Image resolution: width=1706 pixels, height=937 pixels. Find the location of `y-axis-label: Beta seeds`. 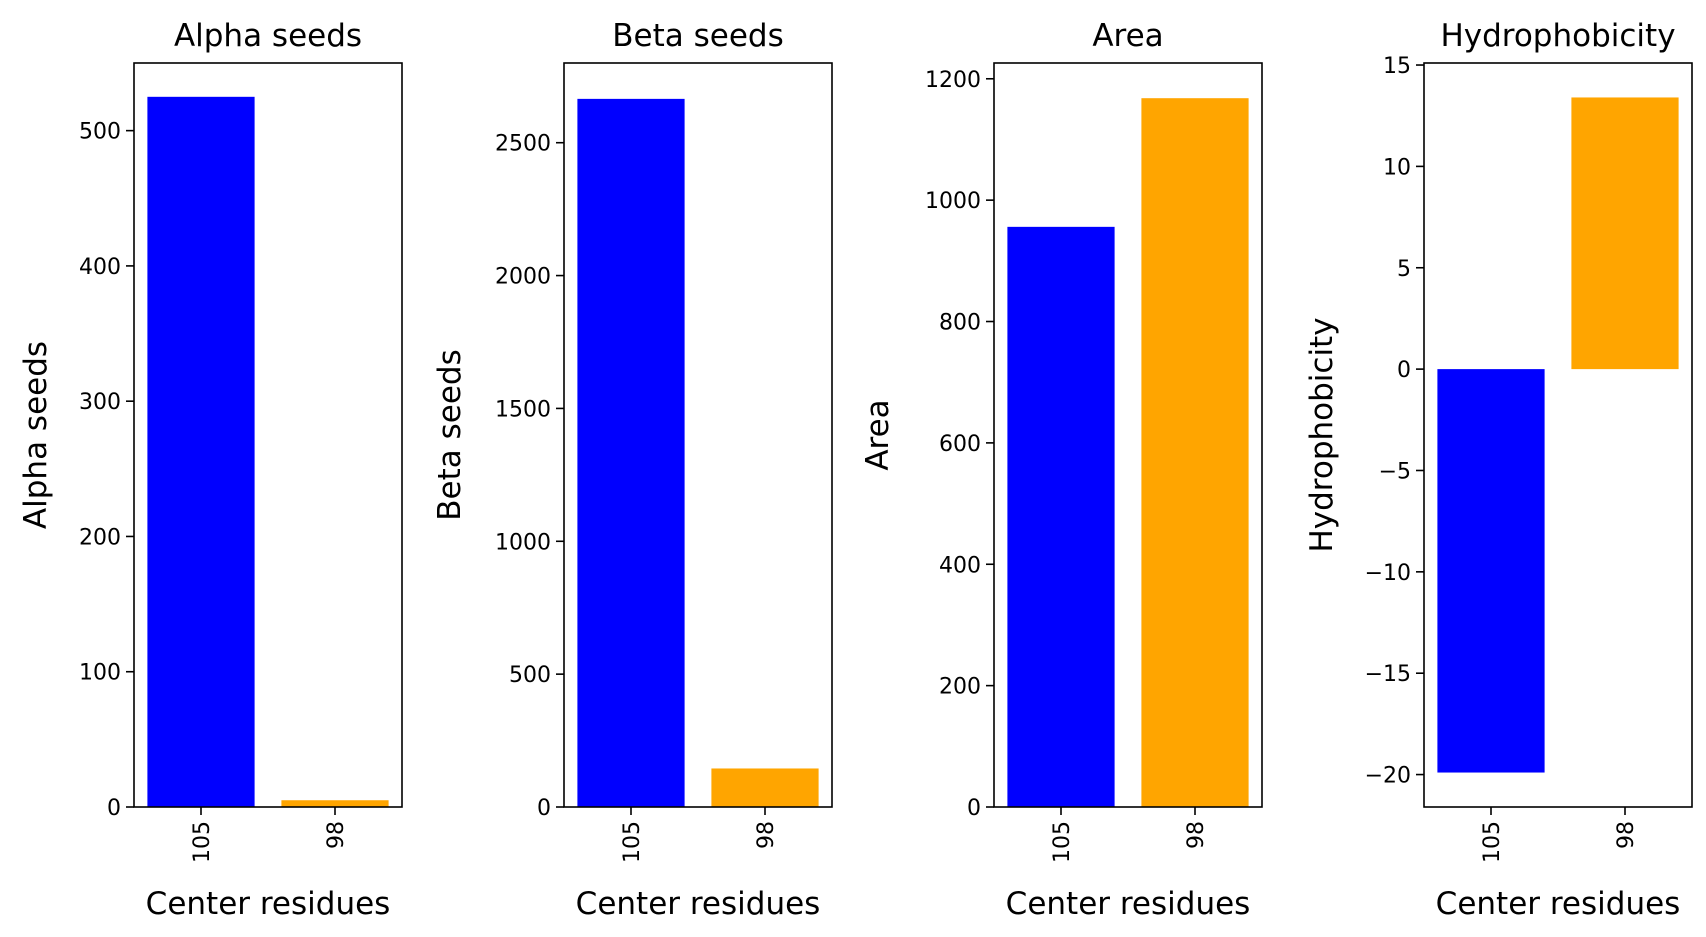

y-axis-label: Beta seeds is located at coordinates (450, 434).